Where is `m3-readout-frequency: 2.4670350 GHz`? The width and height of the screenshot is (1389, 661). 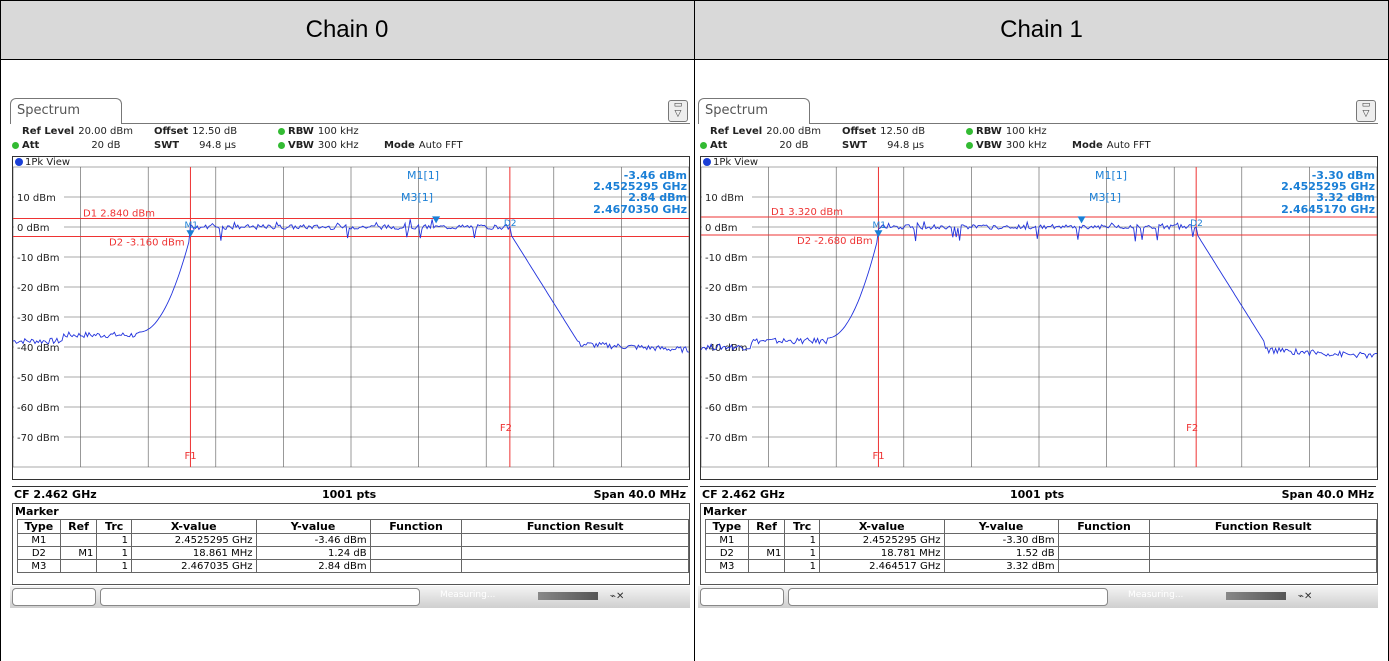 m3-readout-frequency: 2.4670350 GHz is located at coordinates (640, 209).